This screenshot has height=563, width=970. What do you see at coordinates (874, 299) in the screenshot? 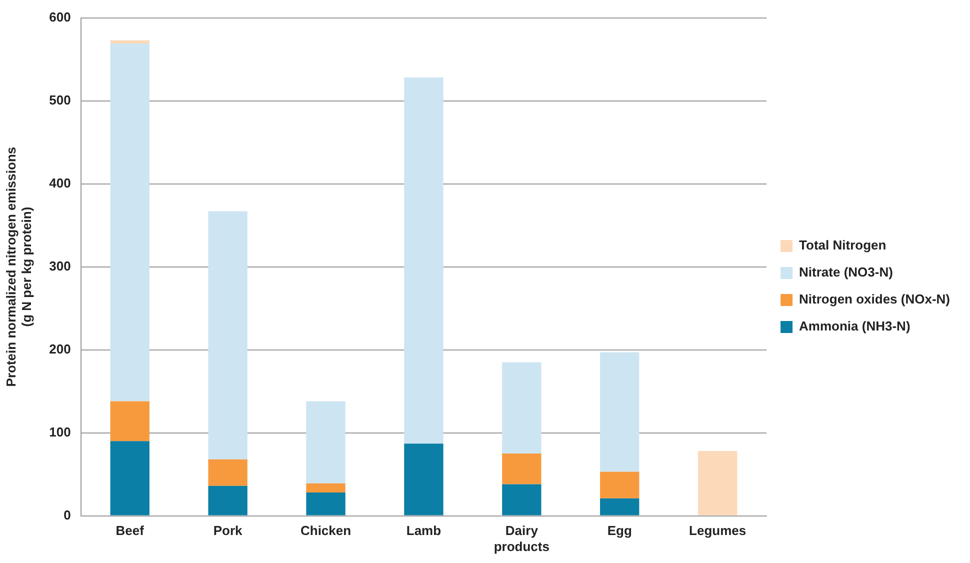
I see `legend-label: Nitrogen oxides (NOx-N)` at bounding box center [874, 299].